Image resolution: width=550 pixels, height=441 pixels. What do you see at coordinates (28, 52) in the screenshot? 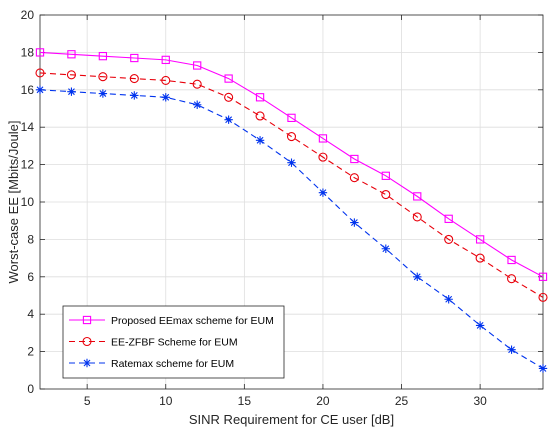
I see `y-tick-label: 18` at bounding box center [28, 52].